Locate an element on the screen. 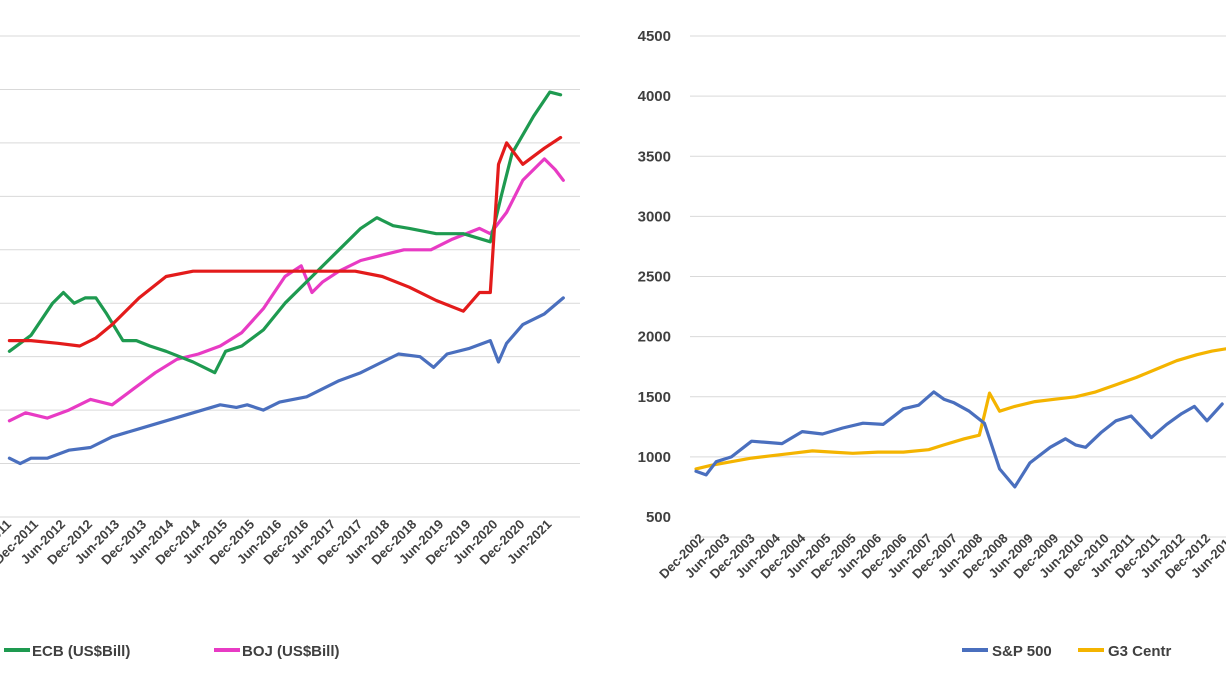  legend-label: S&P 500 is located at coordinates (1022, 651).